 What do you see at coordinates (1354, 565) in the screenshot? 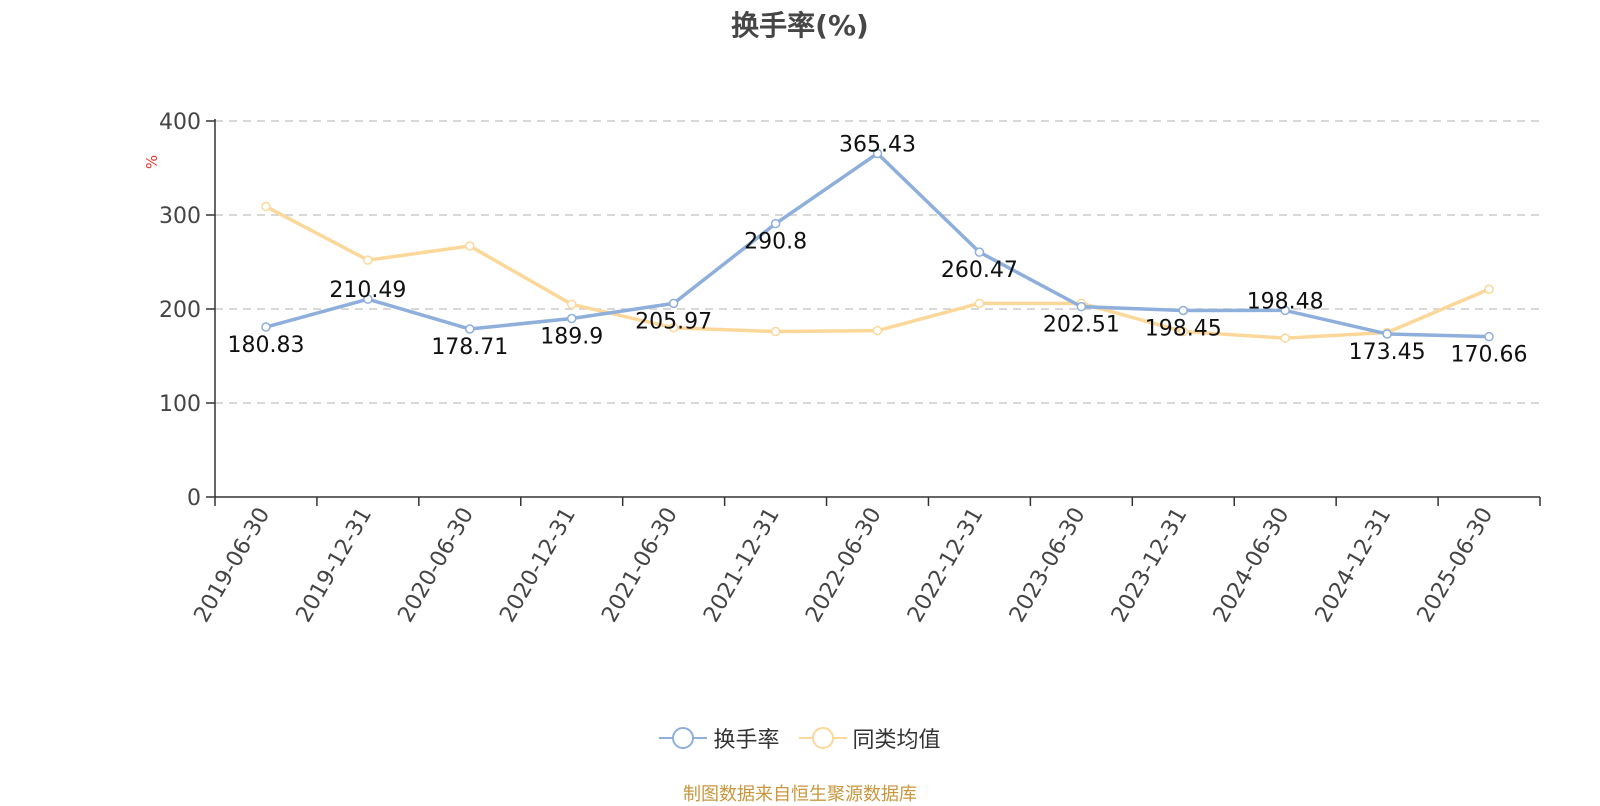
I see `x-tick-label: 2024-12-31` at bounding box center [1354, 565].